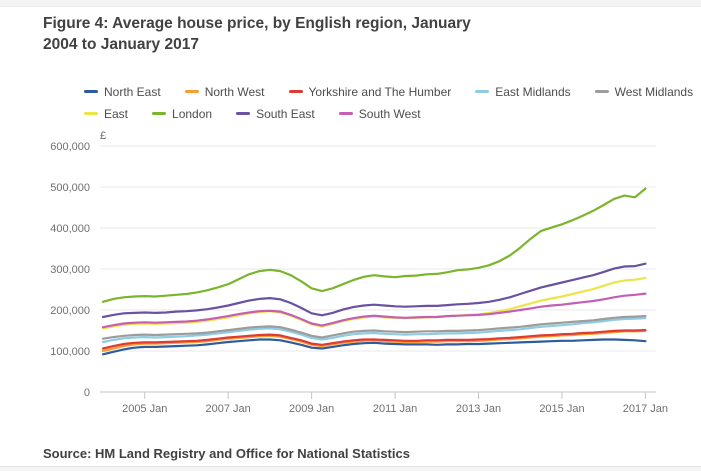  Describe the element at coordinates (192, 113) in the screenshot. I see `legend-label: London` at that location.